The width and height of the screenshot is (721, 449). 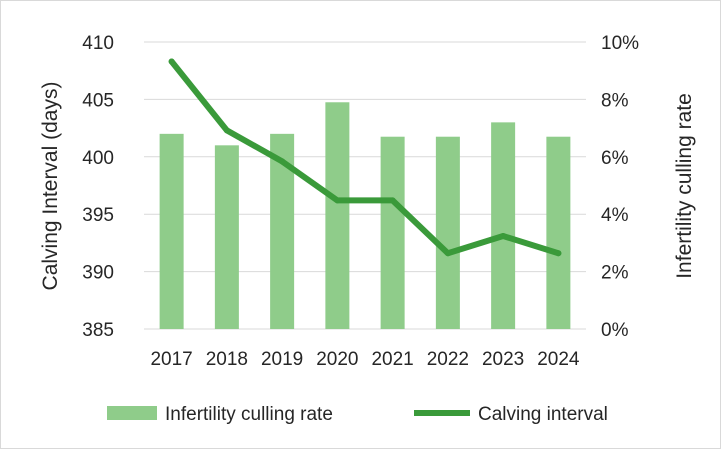 I want to click on x-tick-label: 2021, so click(x=392, y=359).